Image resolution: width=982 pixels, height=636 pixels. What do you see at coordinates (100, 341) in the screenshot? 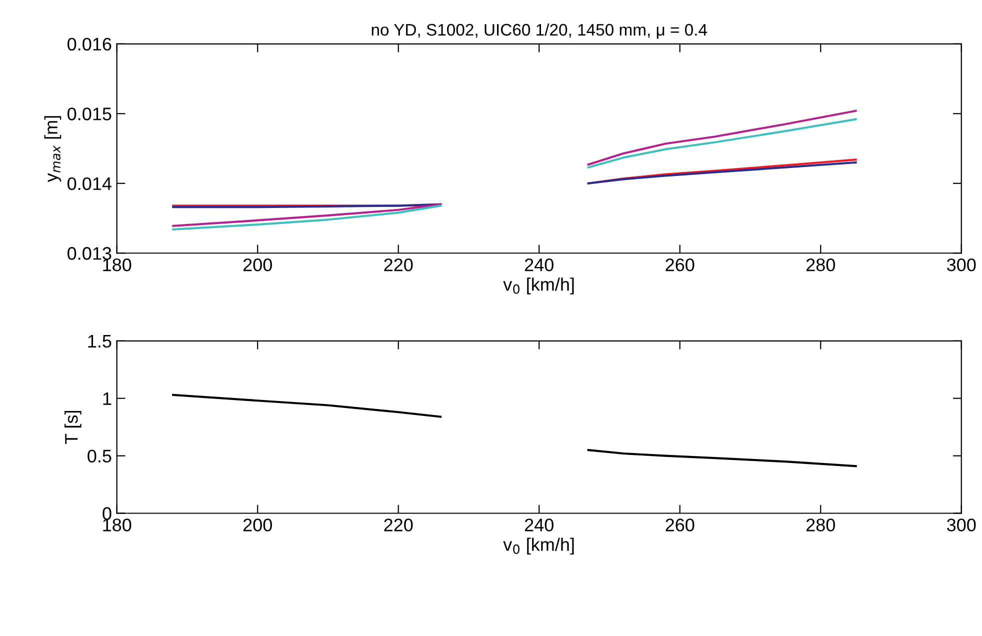
I see `y-tick-label: 1.5` at bounding box center [100, 341].